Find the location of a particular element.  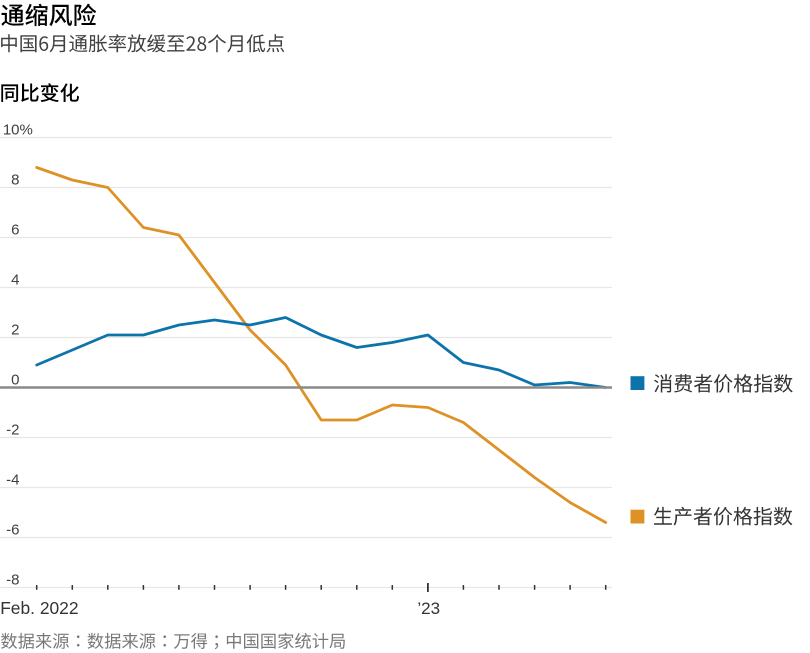

svg-text: -8 is located at coordinates (12, 580).